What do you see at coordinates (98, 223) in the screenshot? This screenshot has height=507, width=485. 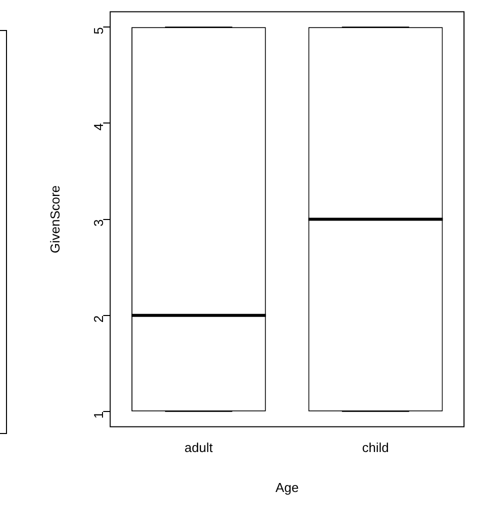 I see `y-tick-label: 3` at bounding box center [98, 223].